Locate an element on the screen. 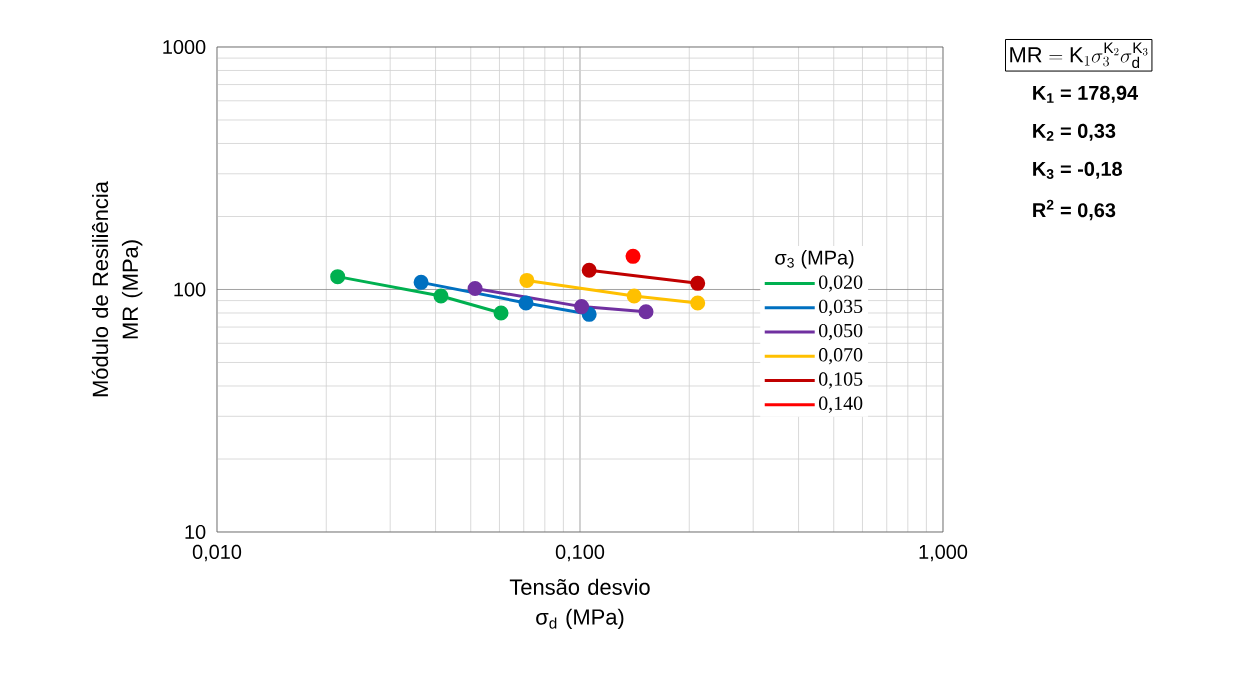  legend-title: σ$_{3}$ (MPa) is located at coordinates (814, 259).